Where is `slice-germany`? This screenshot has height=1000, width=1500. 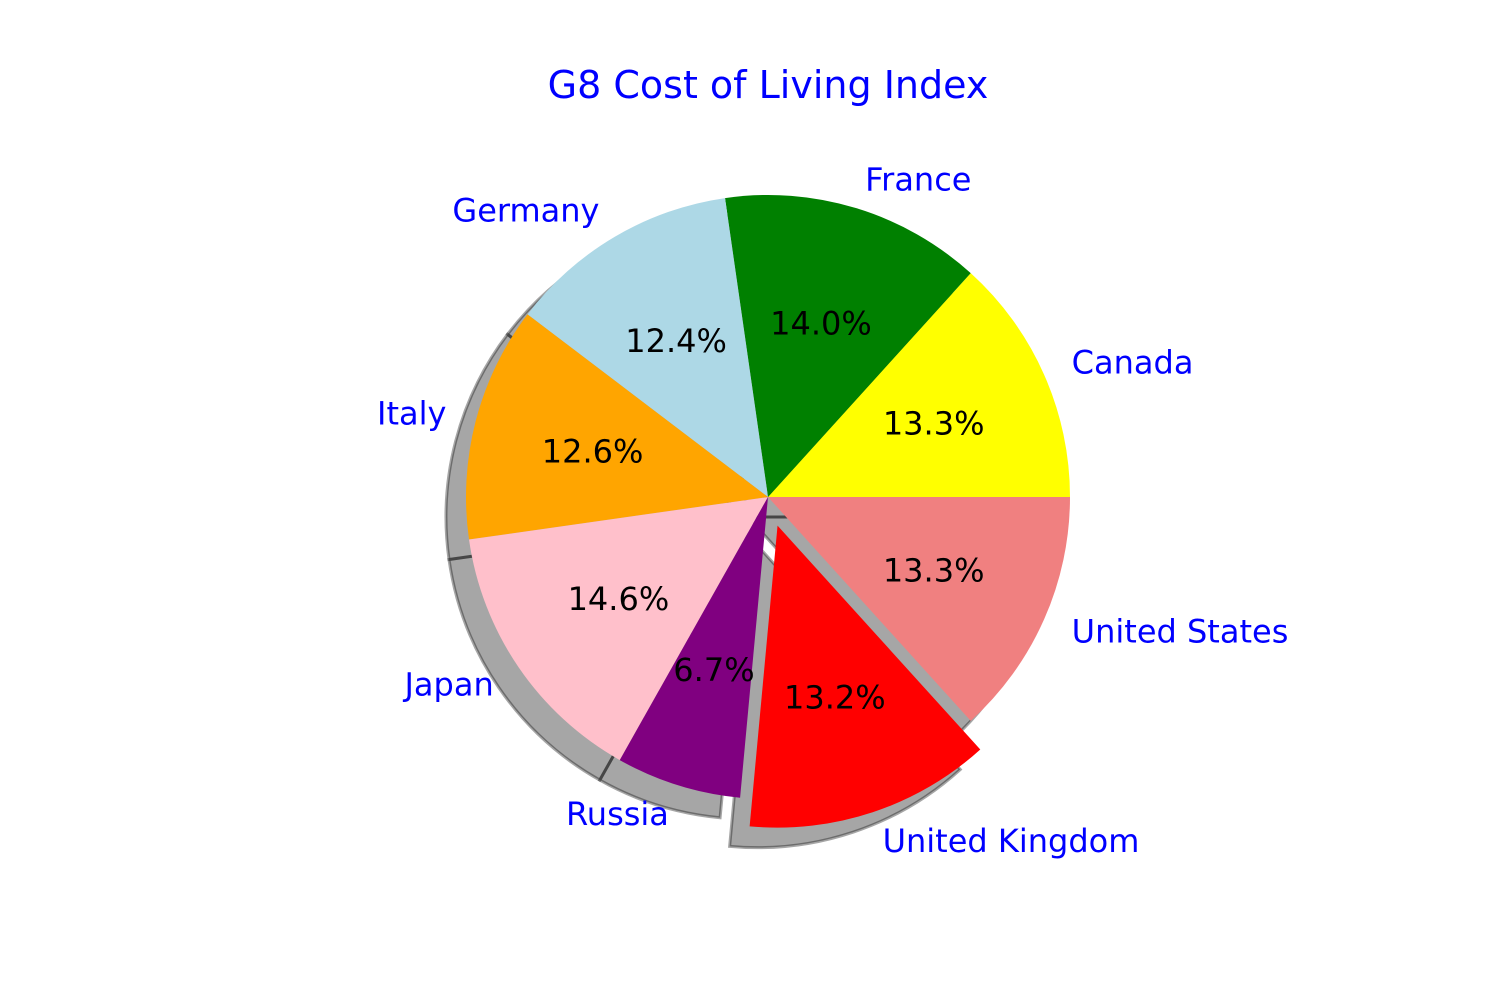 slice-germany is located at coordinates (647, 348).